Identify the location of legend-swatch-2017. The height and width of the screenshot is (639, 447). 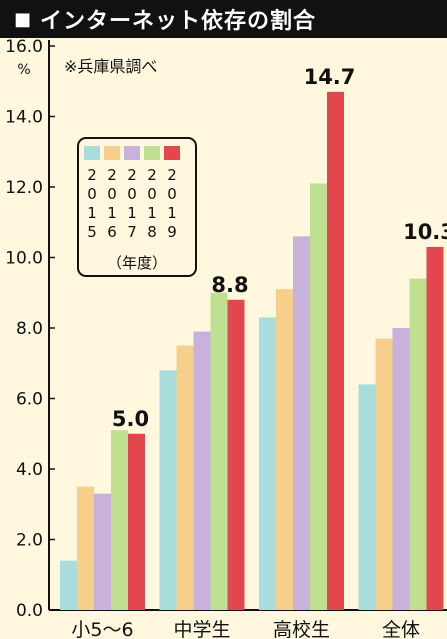
(132, 153).